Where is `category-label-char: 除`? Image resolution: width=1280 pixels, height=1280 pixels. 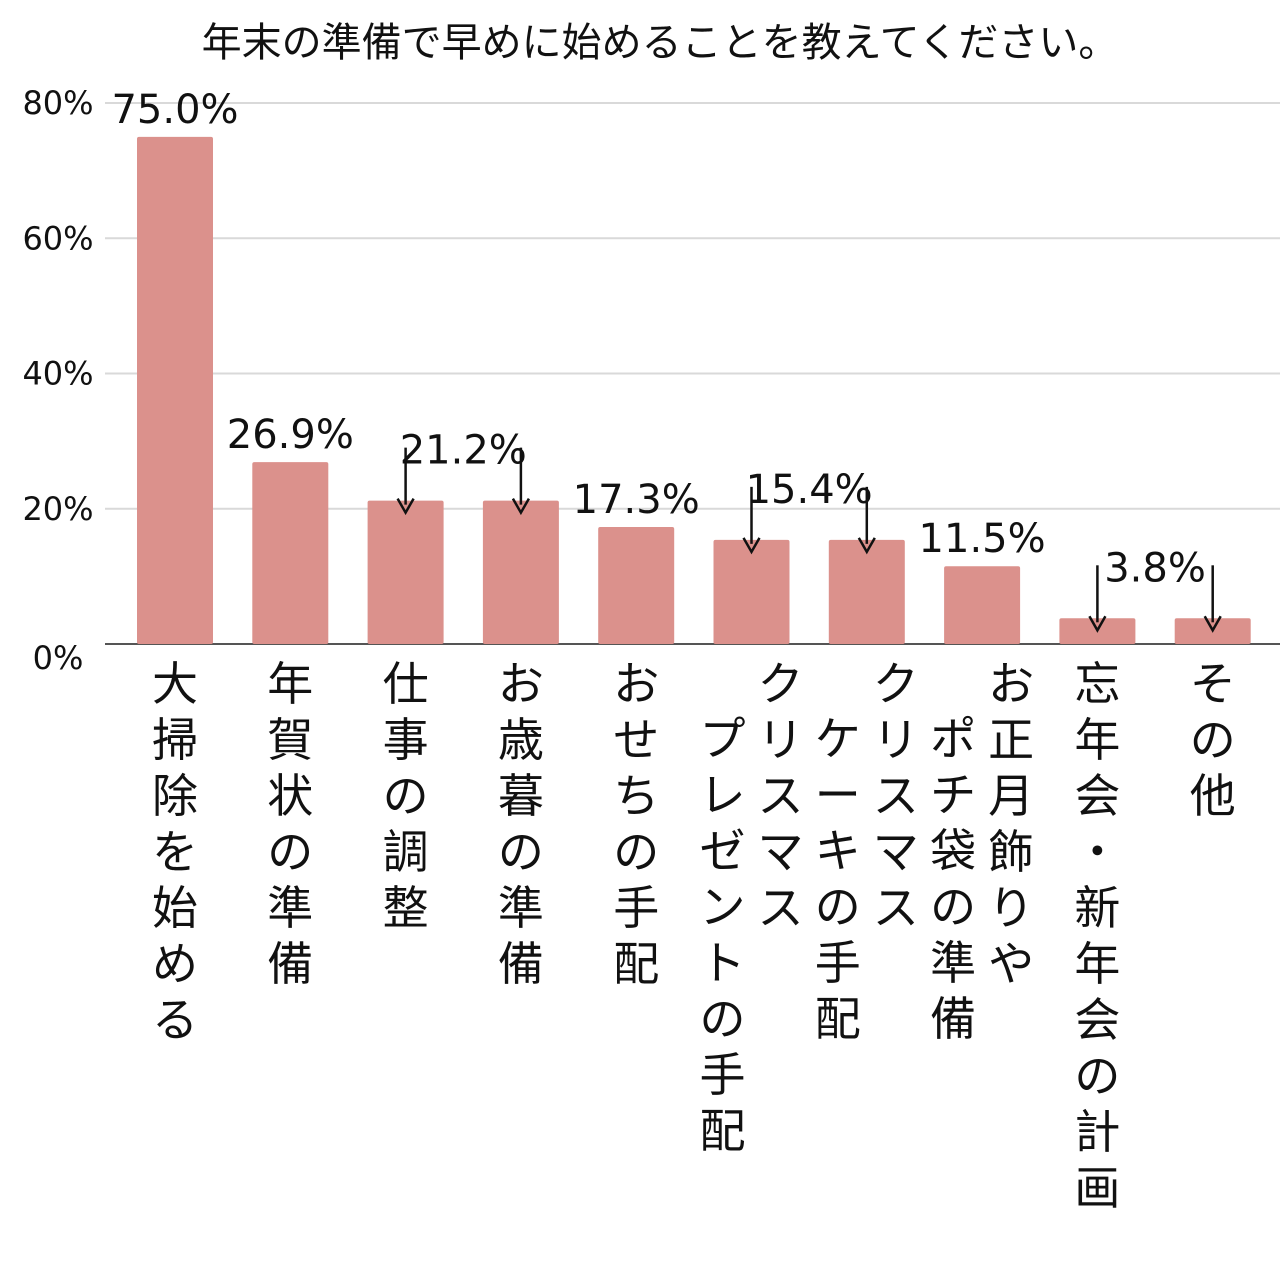
category-label-char: 除 is located at coordinates (175, 796).